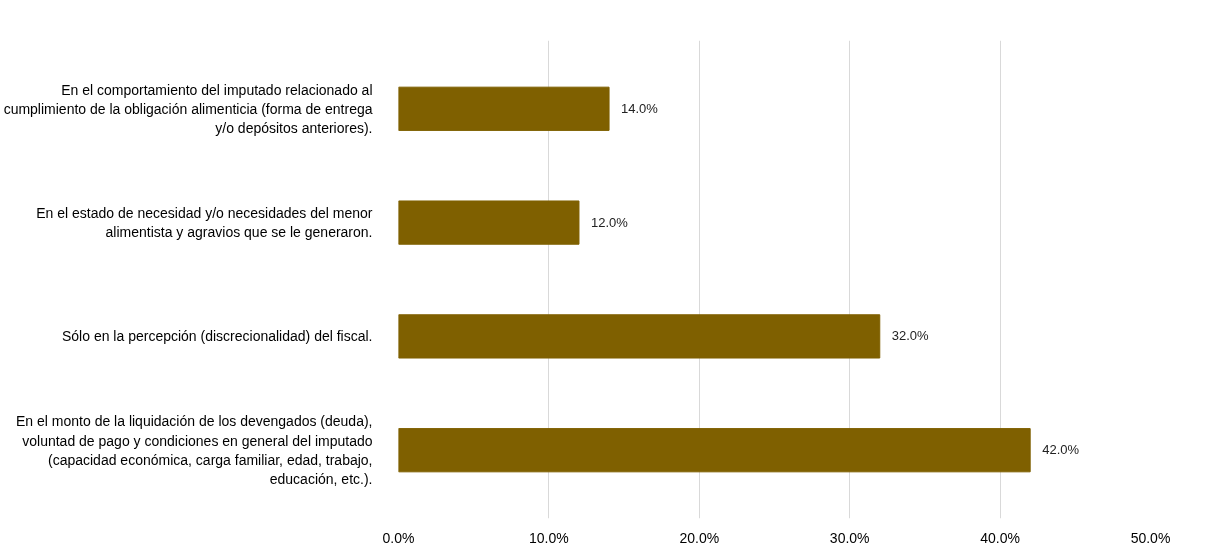 The width and height of the screenshot is (1218, 554). I want to click on y-tick-label: En el monto de la liquidación de los devengados (deuda), voluntad de pago y condiciones en general del imputado (capacidad económica, carga familiar, edad, trabajo, educación, etc.)., so click(194, 450).